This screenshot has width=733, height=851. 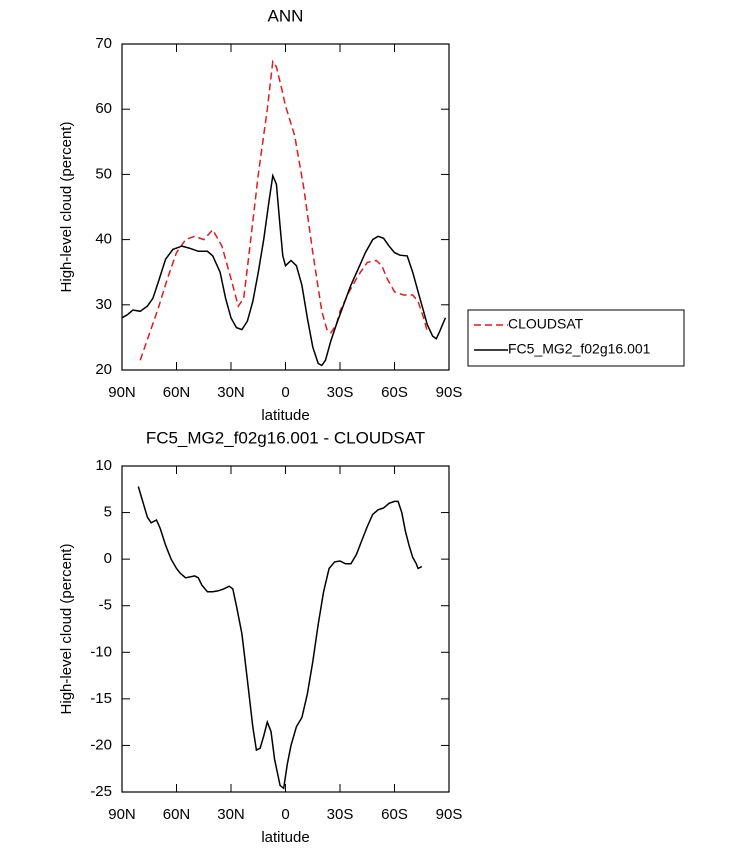 What do you see at coordinates (546, 324) in the screenshot?
I see `legend-label: CLOUDSAT` at bounding box center [546, 324].